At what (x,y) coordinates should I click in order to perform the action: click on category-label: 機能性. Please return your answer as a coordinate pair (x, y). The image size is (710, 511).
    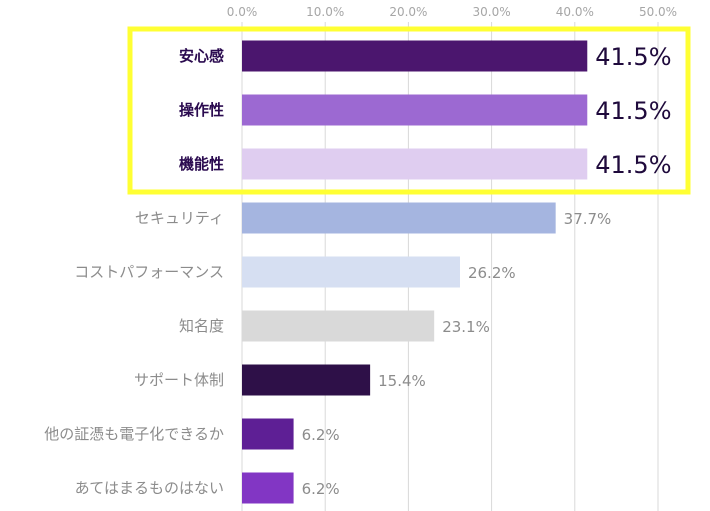
    Looking at the image, I should click on (201, 164).